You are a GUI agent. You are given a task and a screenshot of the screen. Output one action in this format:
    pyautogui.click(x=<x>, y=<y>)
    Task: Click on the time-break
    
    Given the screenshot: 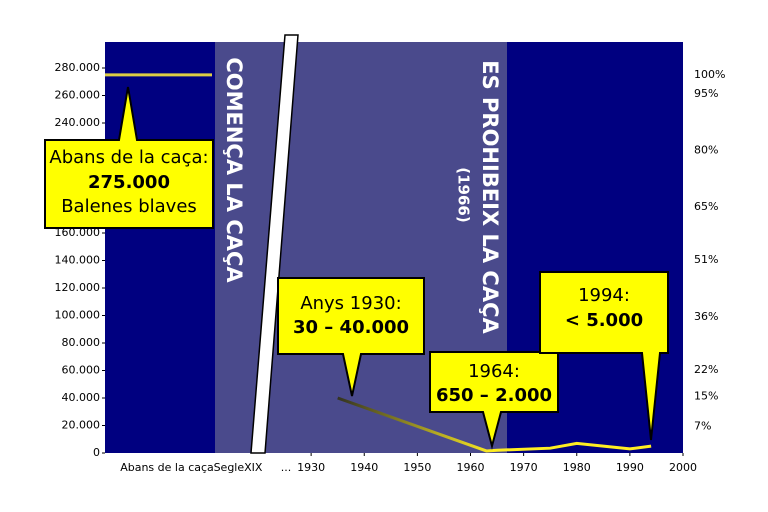 What is the action you would take?
    pyautogui.click(x=274, y=244)
    